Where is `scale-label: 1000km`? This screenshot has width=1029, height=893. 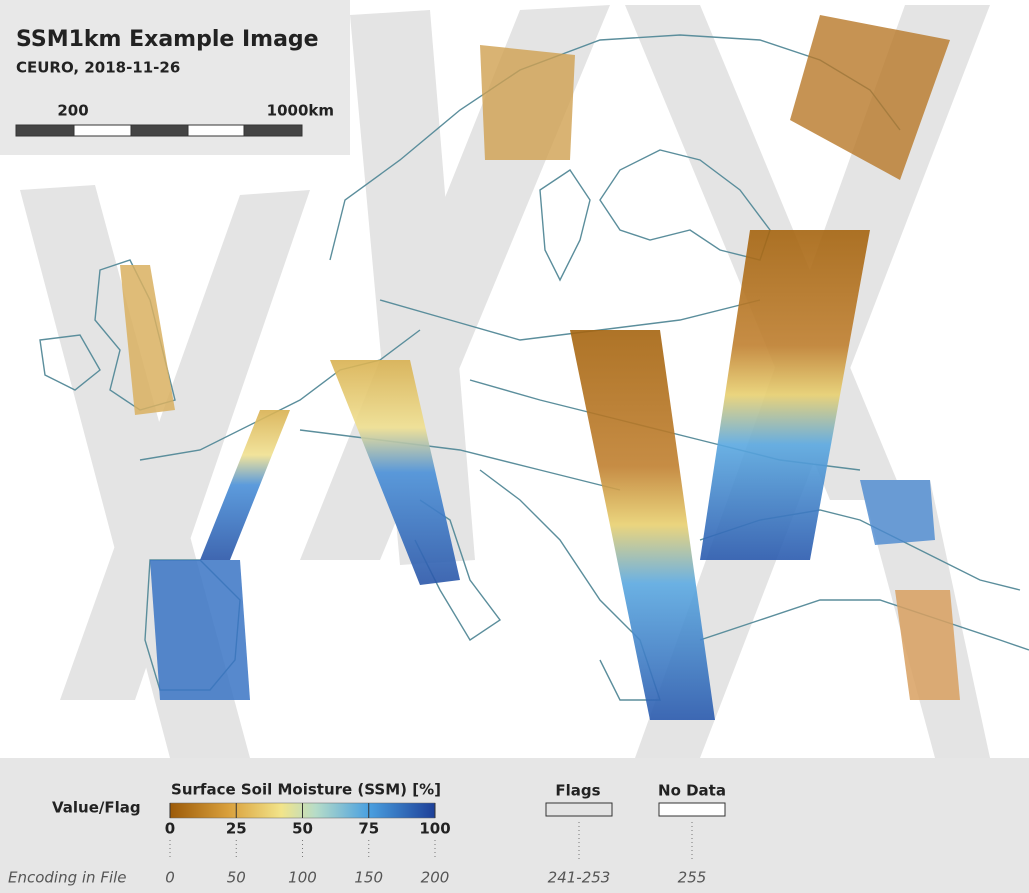
scale-label: 1000km is located at coordinates (300, 111).